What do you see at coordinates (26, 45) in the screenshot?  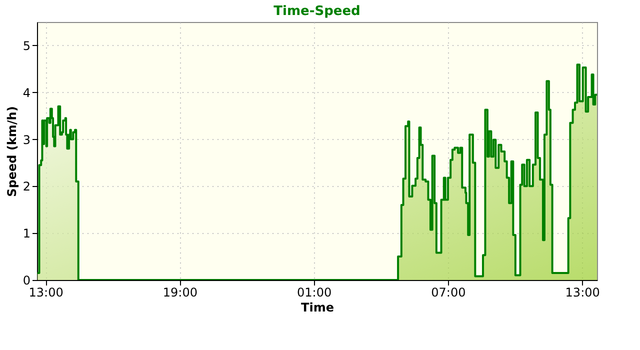 I see `y-tick-label: 5` at bounding box center [26, 45].